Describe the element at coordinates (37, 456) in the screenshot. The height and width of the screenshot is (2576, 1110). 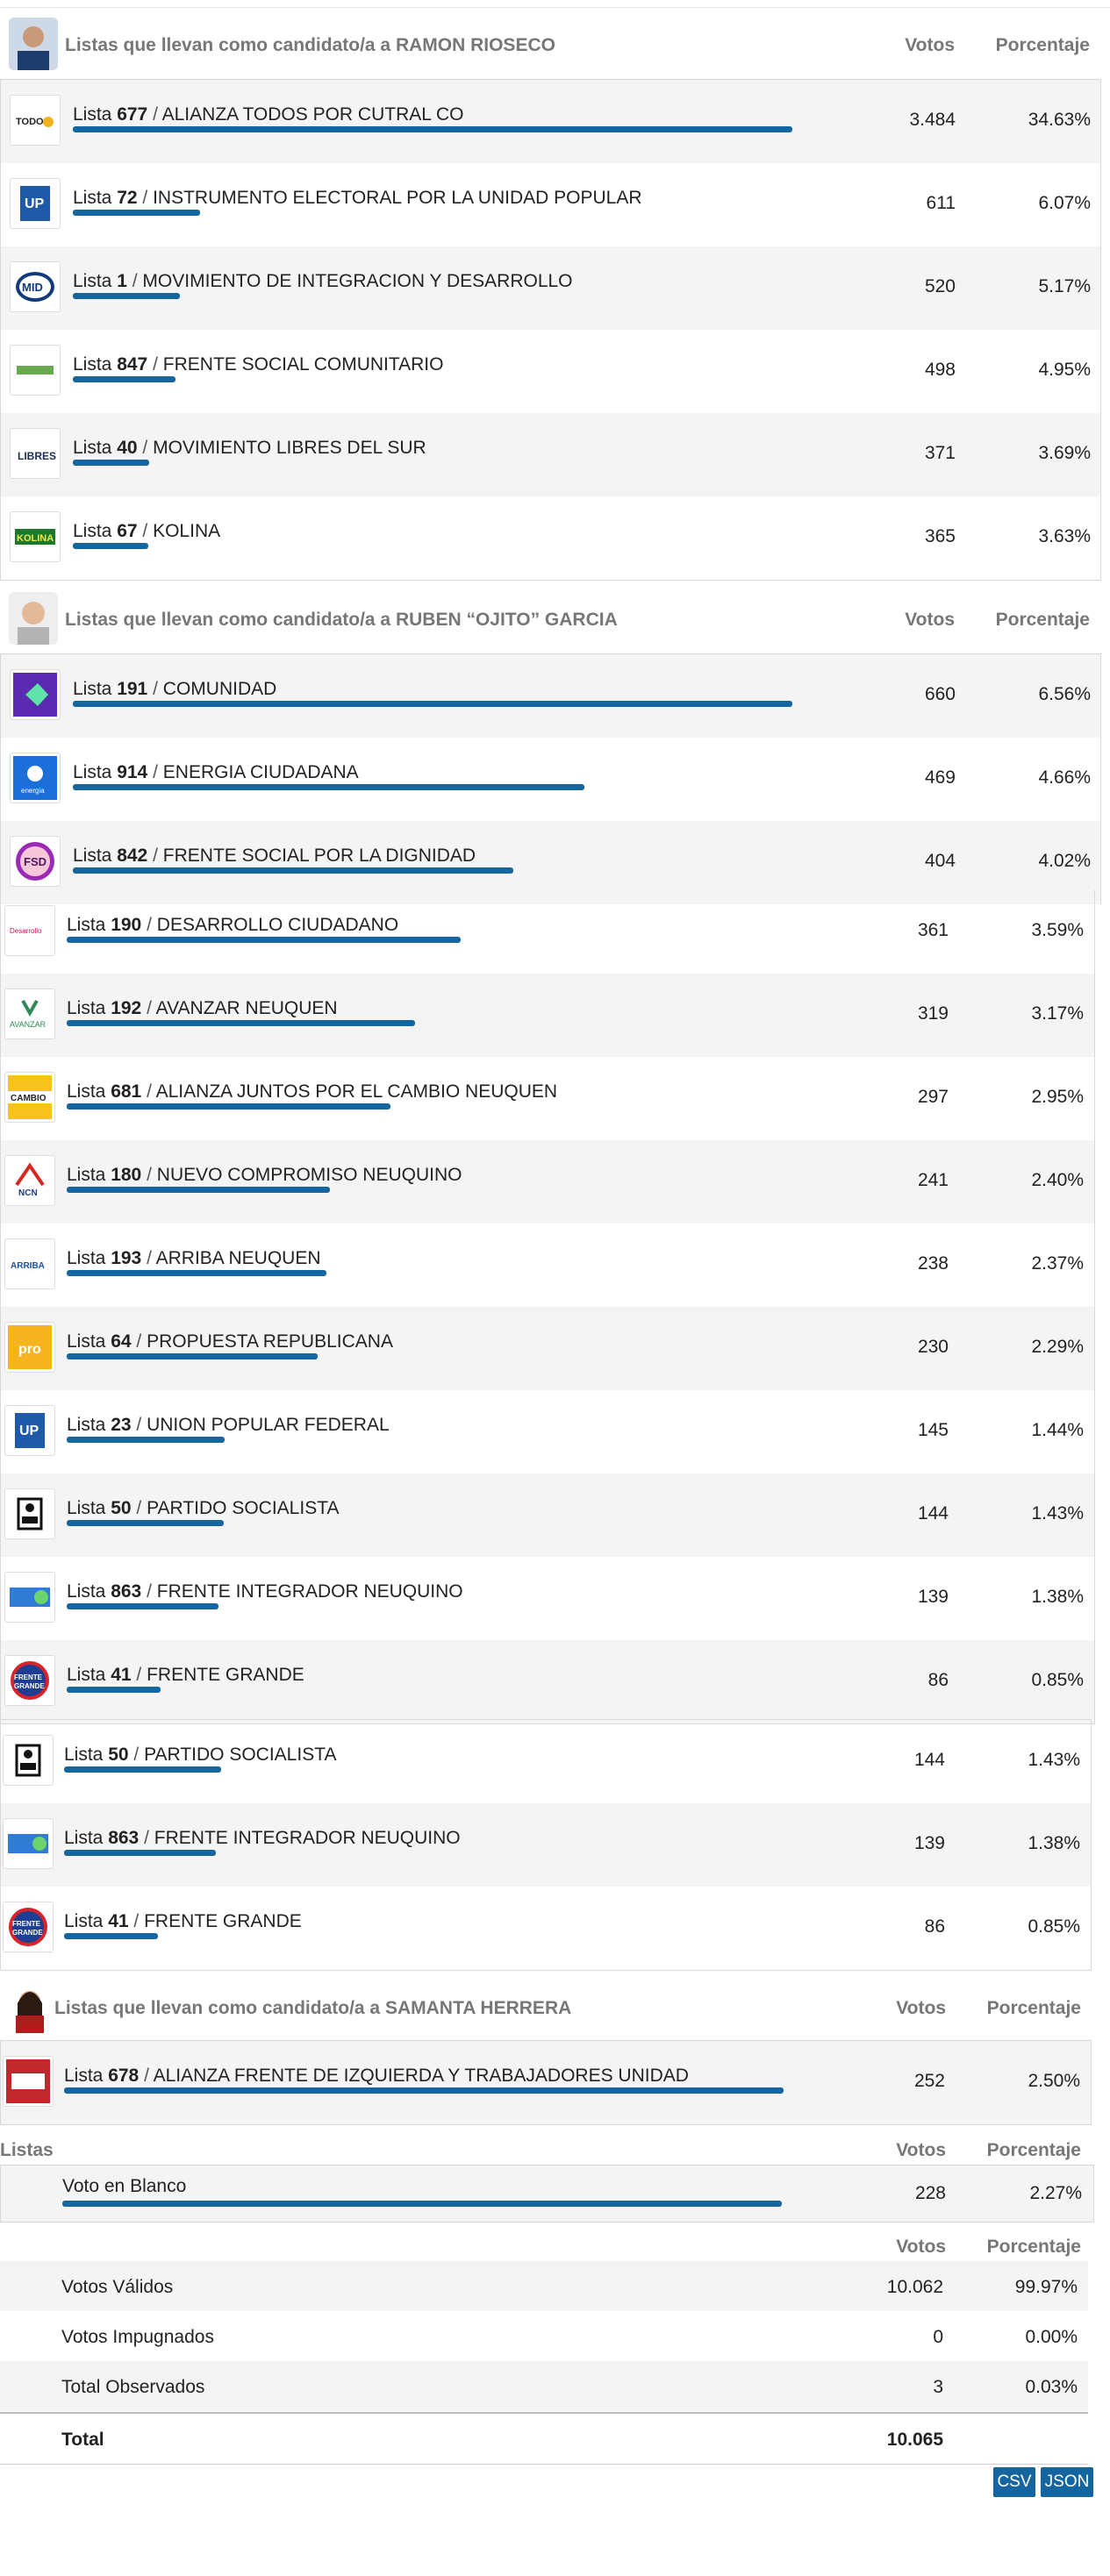
I see `svg-text: LIBRES` at that location.